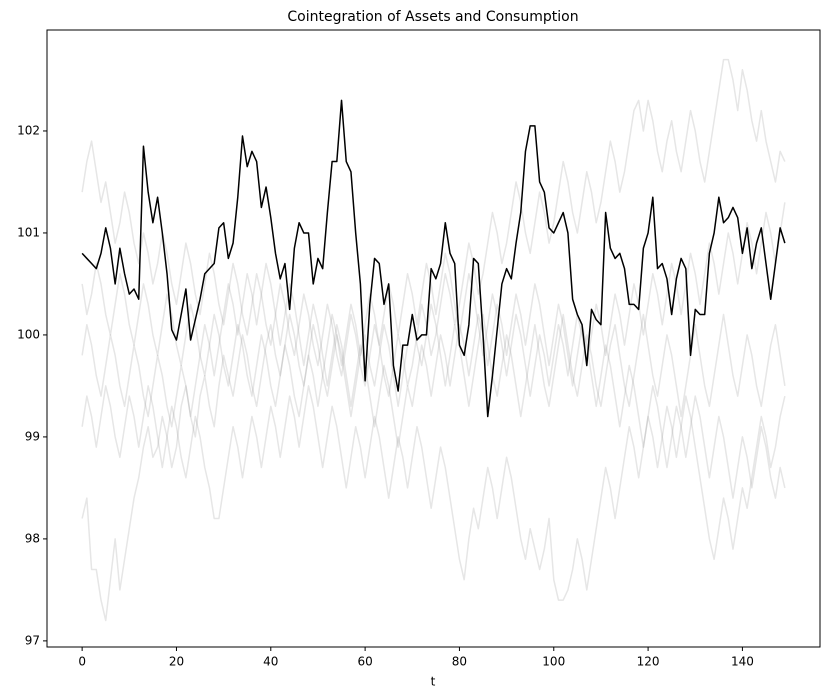  I want to click on y-tick-label: 100, so click(28, 334).